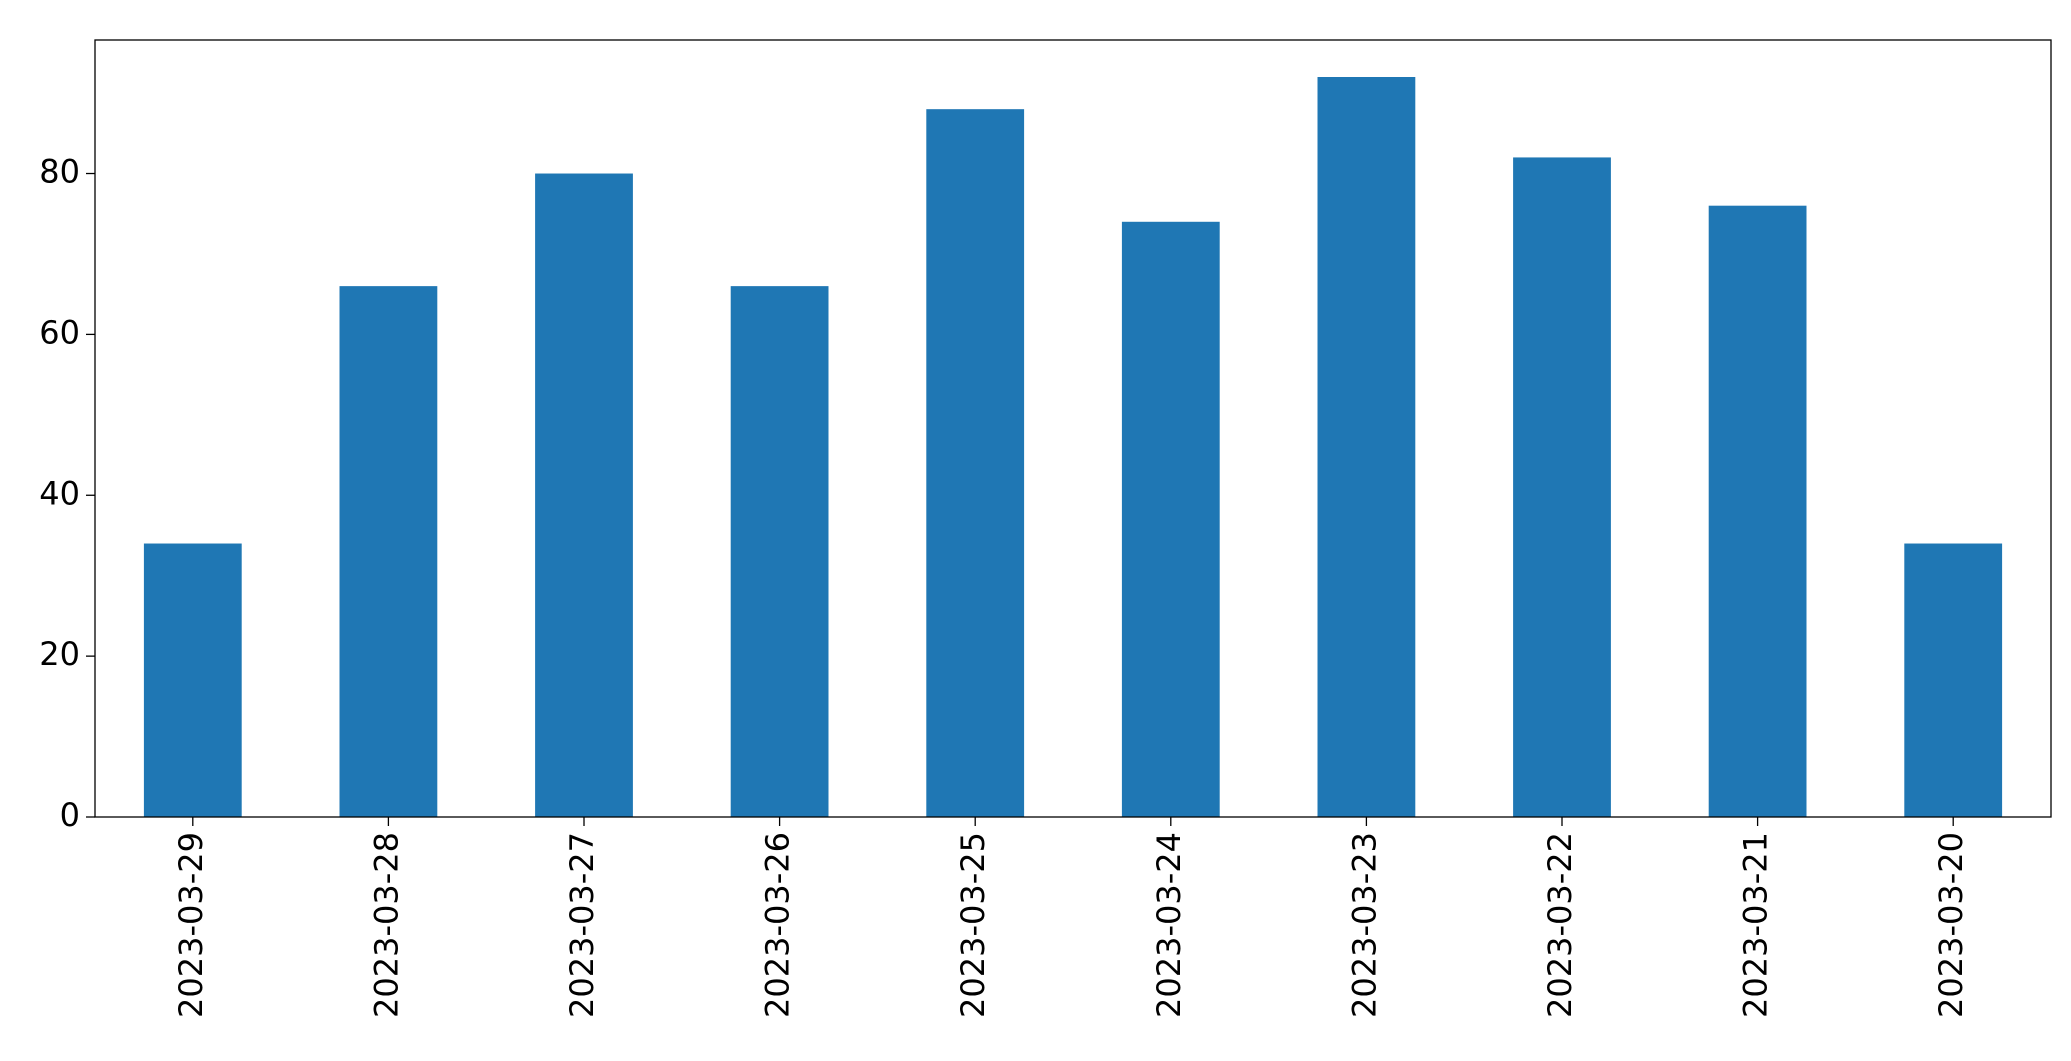 This screenshot has width=2071, height=1061. Describe the element at coordinates (973, 925) in the screenshot. I see `x-tick-label: 2023-03-25` at that location.